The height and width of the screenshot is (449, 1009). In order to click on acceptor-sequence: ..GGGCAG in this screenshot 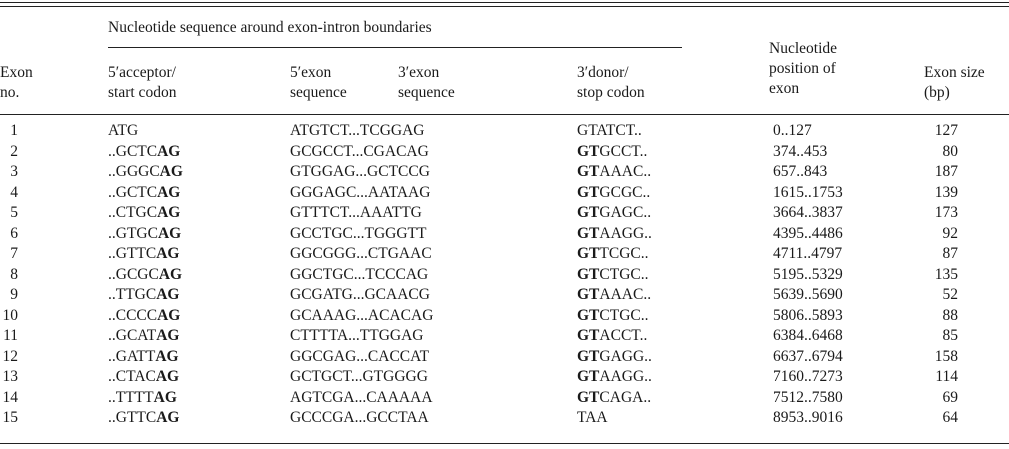, I will do `click(145, 171)`.